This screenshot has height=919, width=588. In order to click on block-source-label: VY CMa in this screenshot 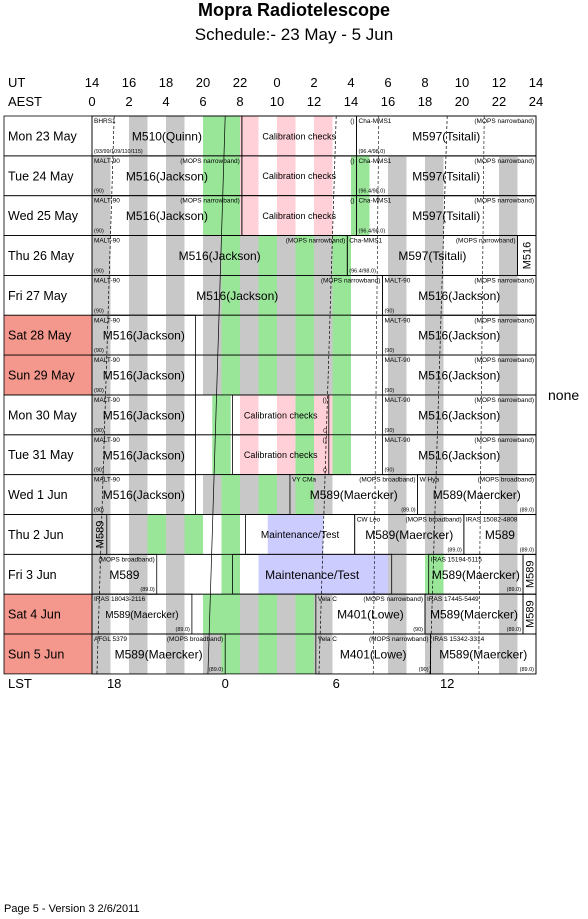, I will do `click(304, 480)`.